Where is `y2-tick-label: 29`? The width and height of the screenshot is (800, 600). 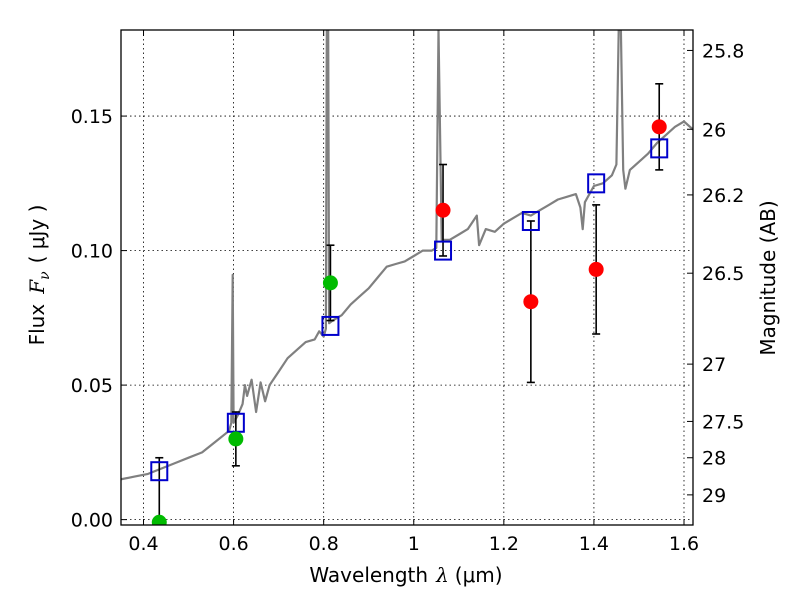 y2-tick-label: 29 is located at coordinates (714, 496).